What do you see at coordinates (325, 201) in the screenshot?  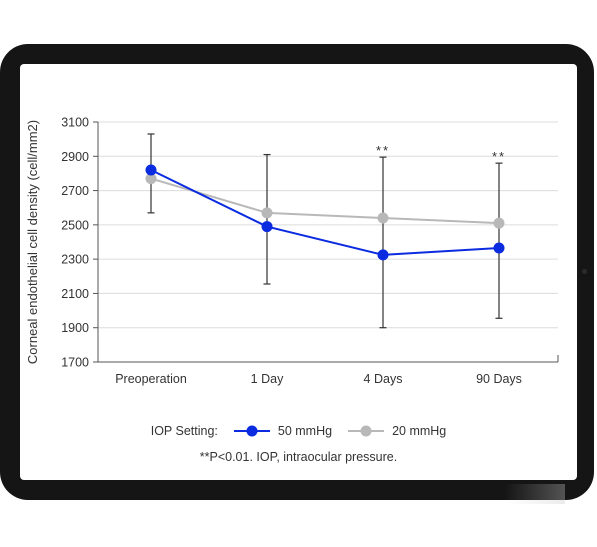 I see `series-line-20mmhg` at bounding box center [325, 201].